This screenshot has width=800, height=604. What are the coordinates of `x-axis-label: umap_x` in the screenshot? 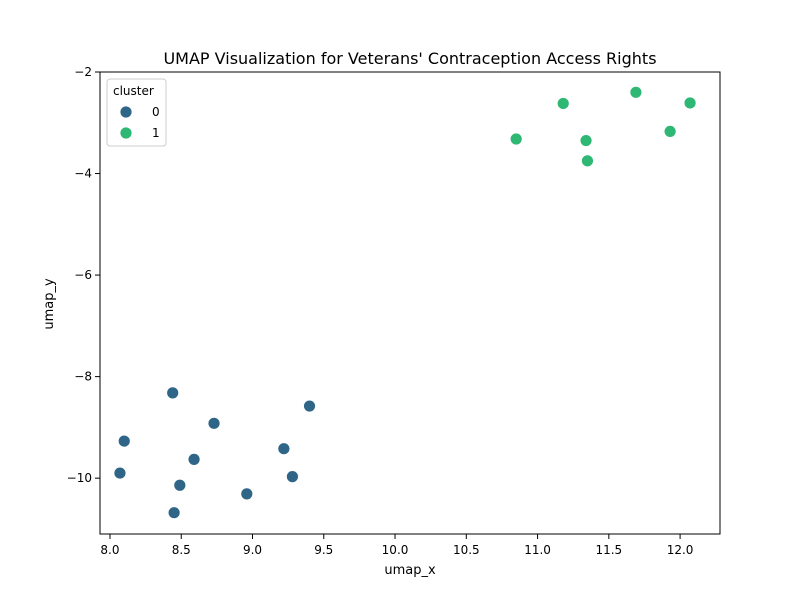 It's located at (410, 570).